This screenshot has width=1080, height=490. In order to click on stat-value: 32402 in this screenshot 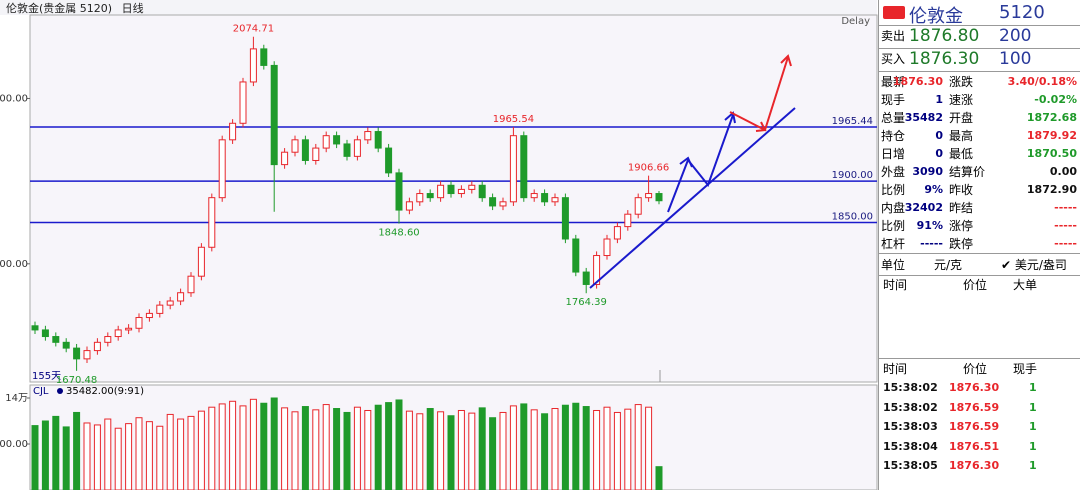, I will do `click(923, 207)`.